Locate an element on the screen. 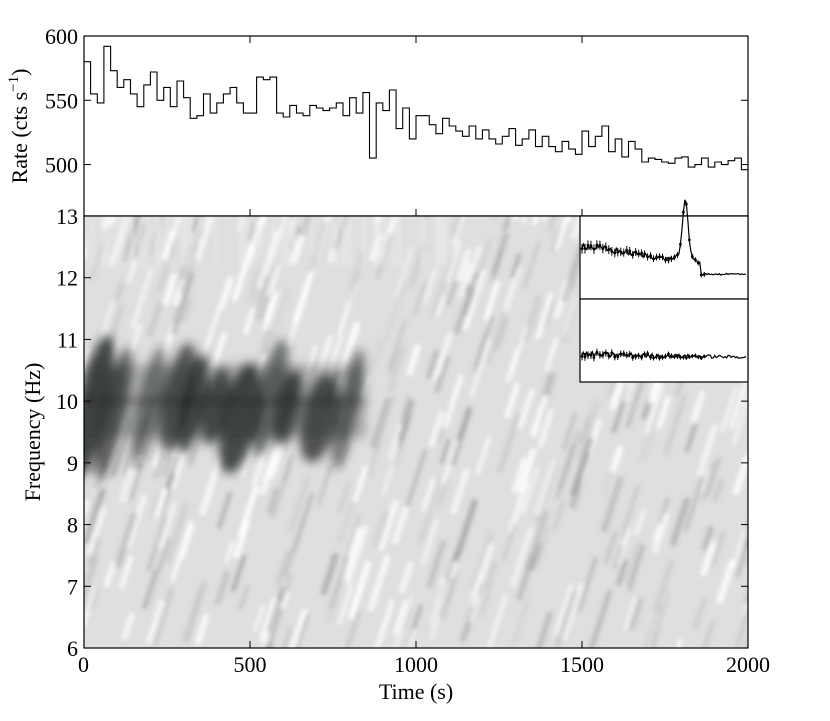 The image size is (830, 721). time-tick-label: 2000 is located at coordinates (748, 664).